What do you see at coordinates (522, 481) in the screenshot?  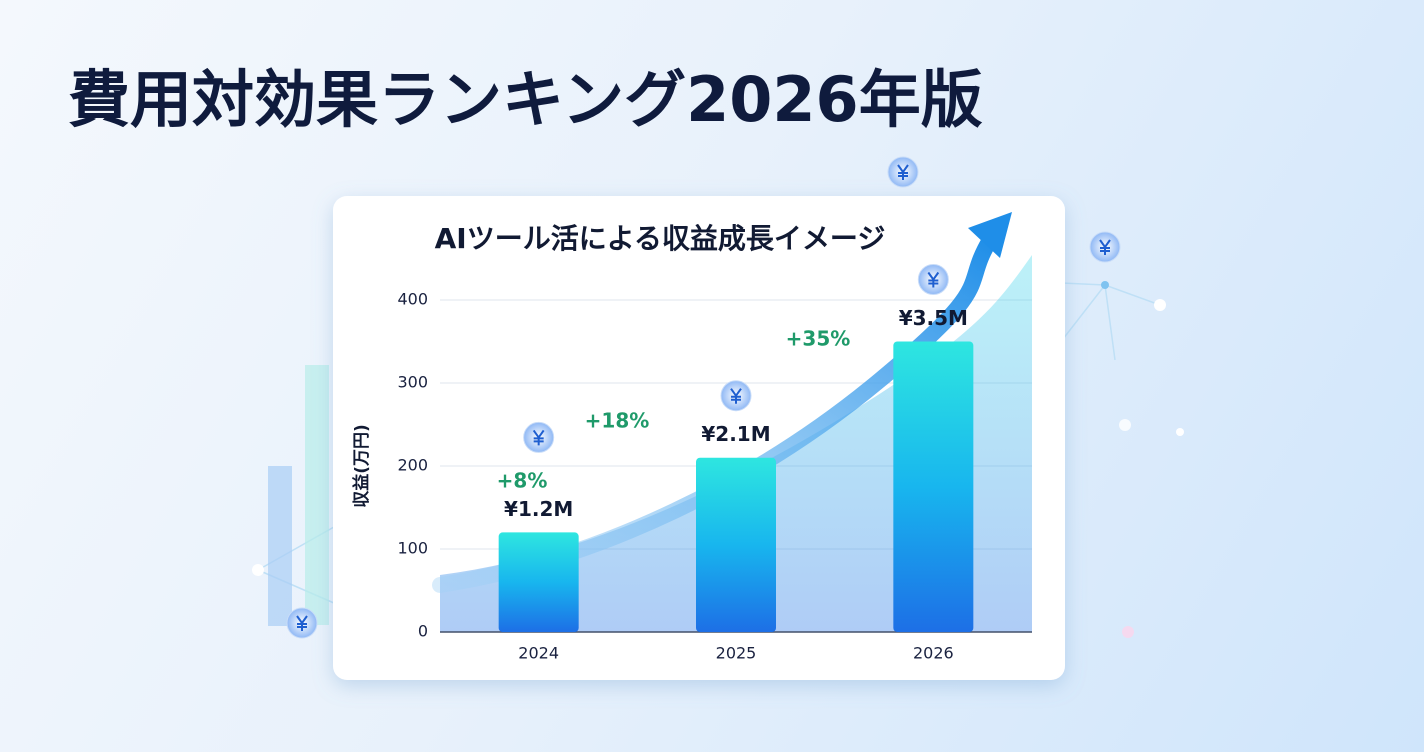 I see `growth-annotation: +8%` at bounding box center [522, 481].